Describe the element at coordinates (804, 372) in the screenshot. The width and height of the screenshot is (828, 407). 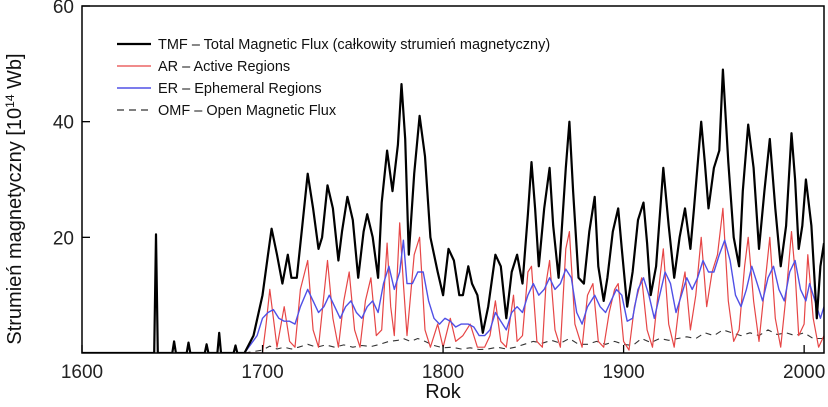
I see `x-tick-label: 2000` at that location.